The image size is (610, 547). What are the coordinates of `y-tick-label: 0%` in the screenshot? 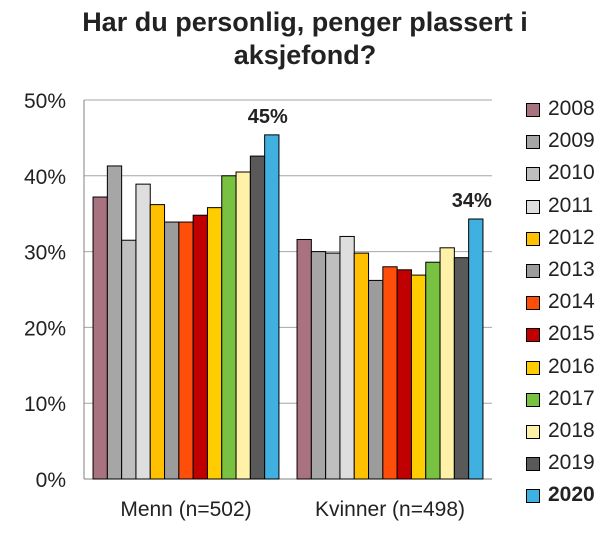 It's located at (51, 480).